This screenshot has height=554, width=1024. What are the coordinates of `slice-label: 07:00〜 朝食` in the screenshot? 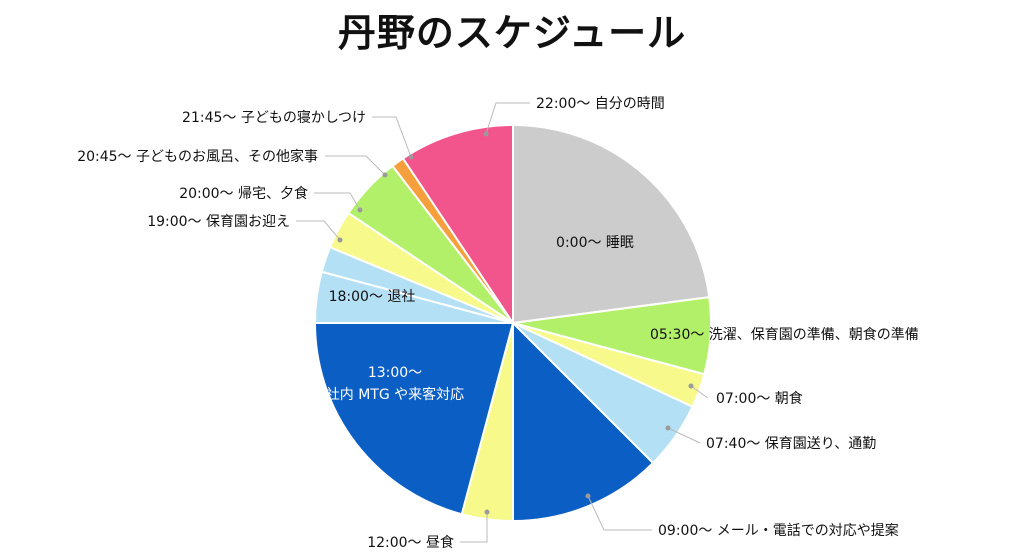 It's located at (759, 398).